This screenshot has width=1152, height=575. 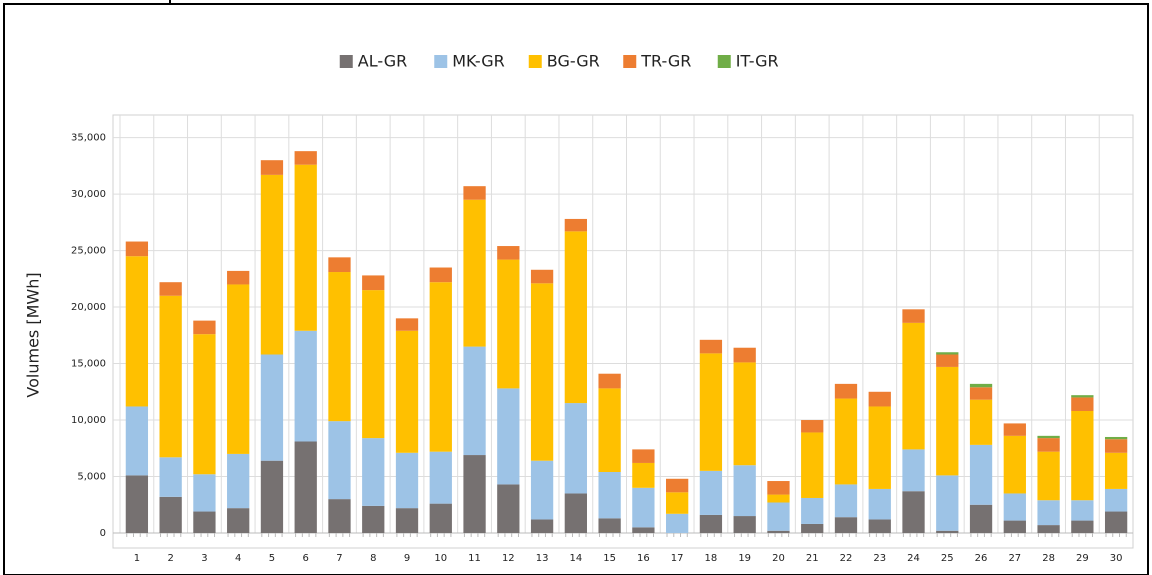 What do you see at coordinates (238, 558) in the screenshot?
I see `x-tick-label: 4` at bounding box center [238, 558].